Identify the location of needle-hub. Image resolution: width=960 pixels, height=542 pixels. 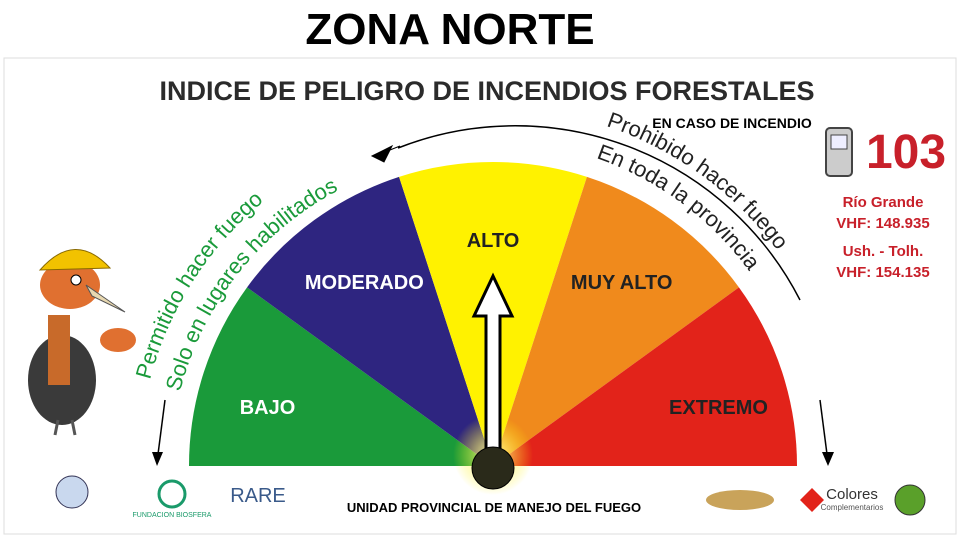
(493, 468).